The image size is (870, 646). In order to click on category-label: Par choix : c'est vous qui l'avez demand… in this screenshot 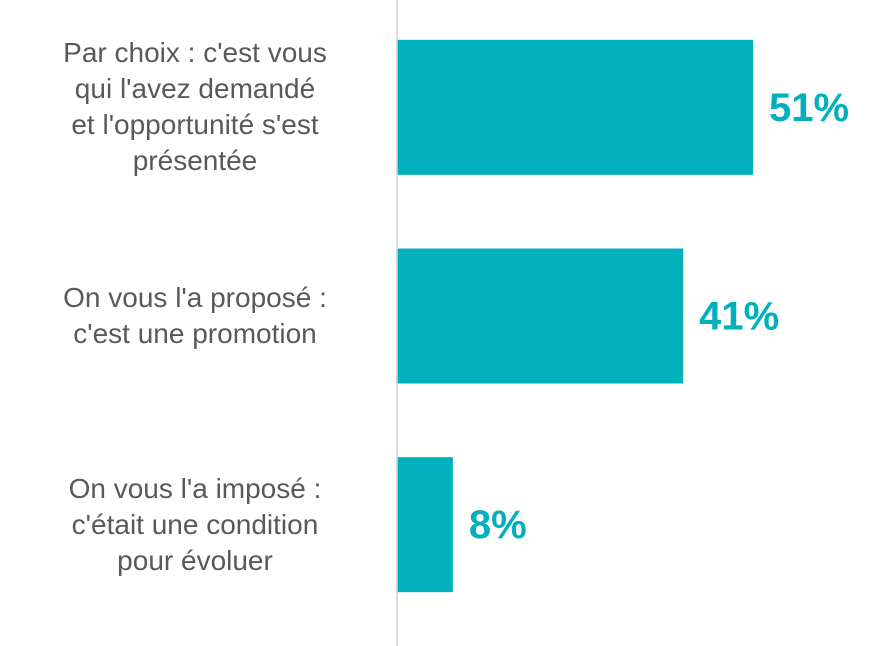, I will do `click(195, 107)`.